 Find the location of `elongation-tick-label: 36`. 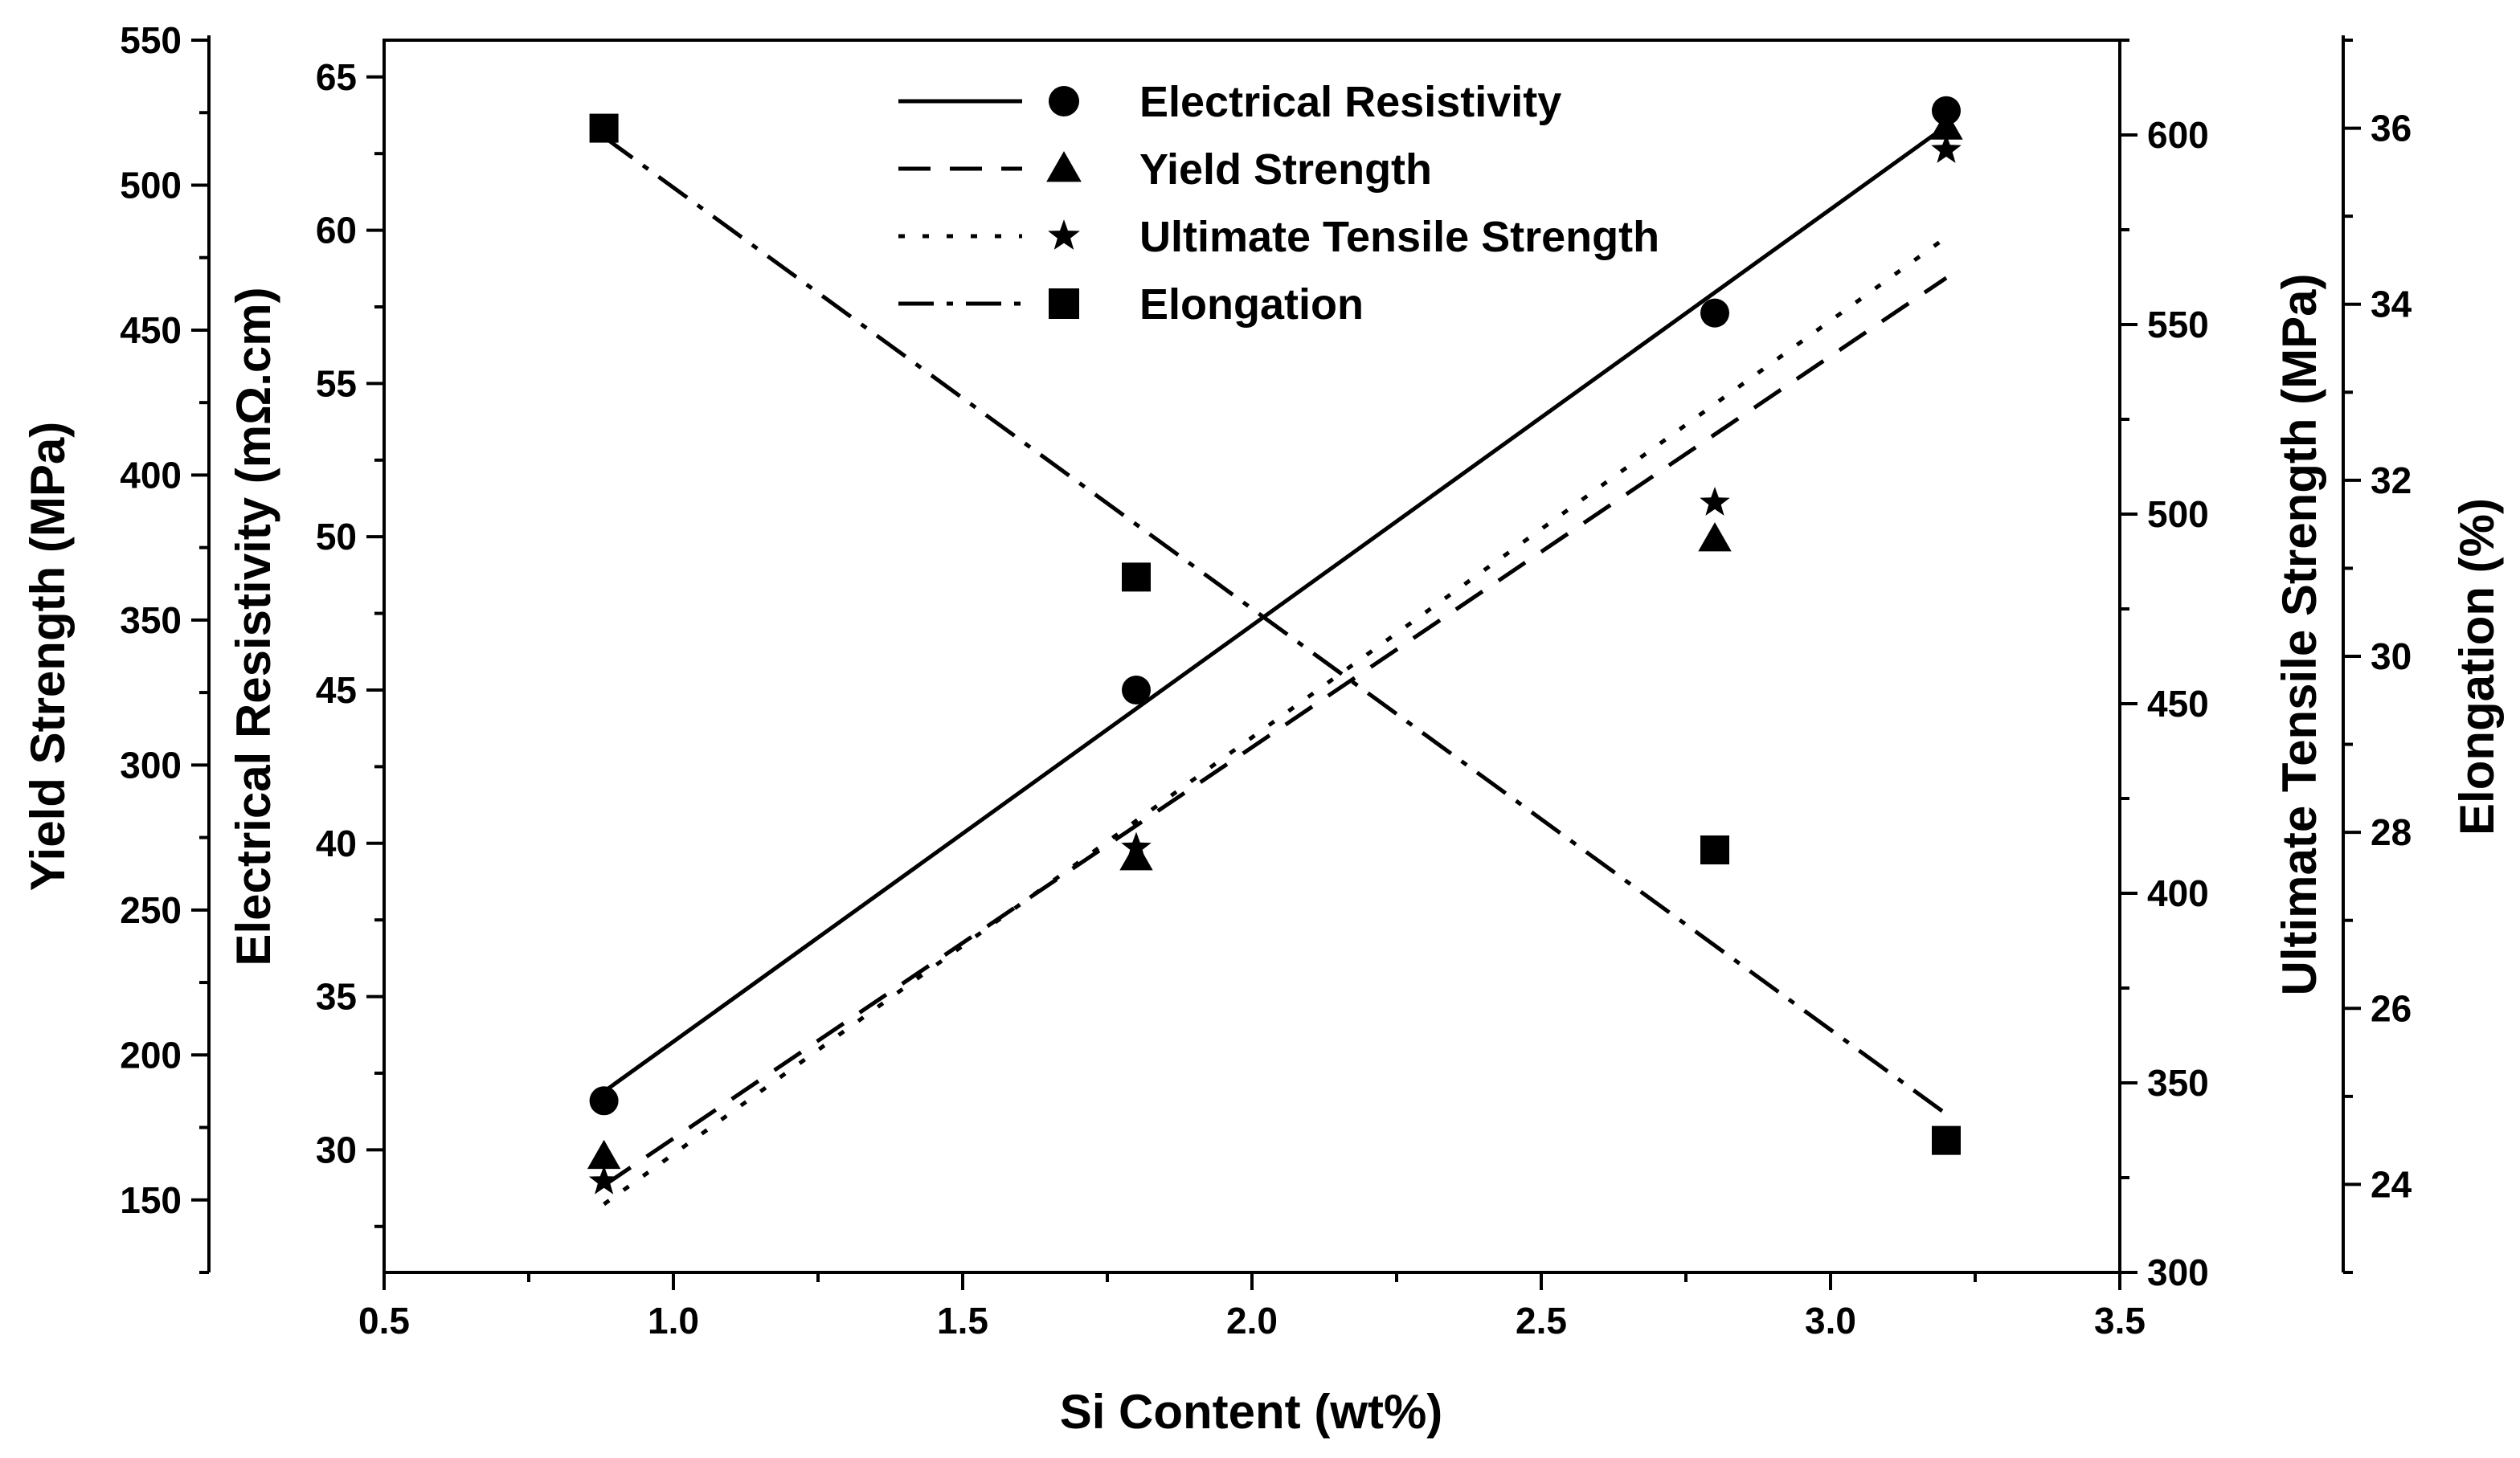

elongation-tick-label: 36 is located at coordinates (2391, 128).